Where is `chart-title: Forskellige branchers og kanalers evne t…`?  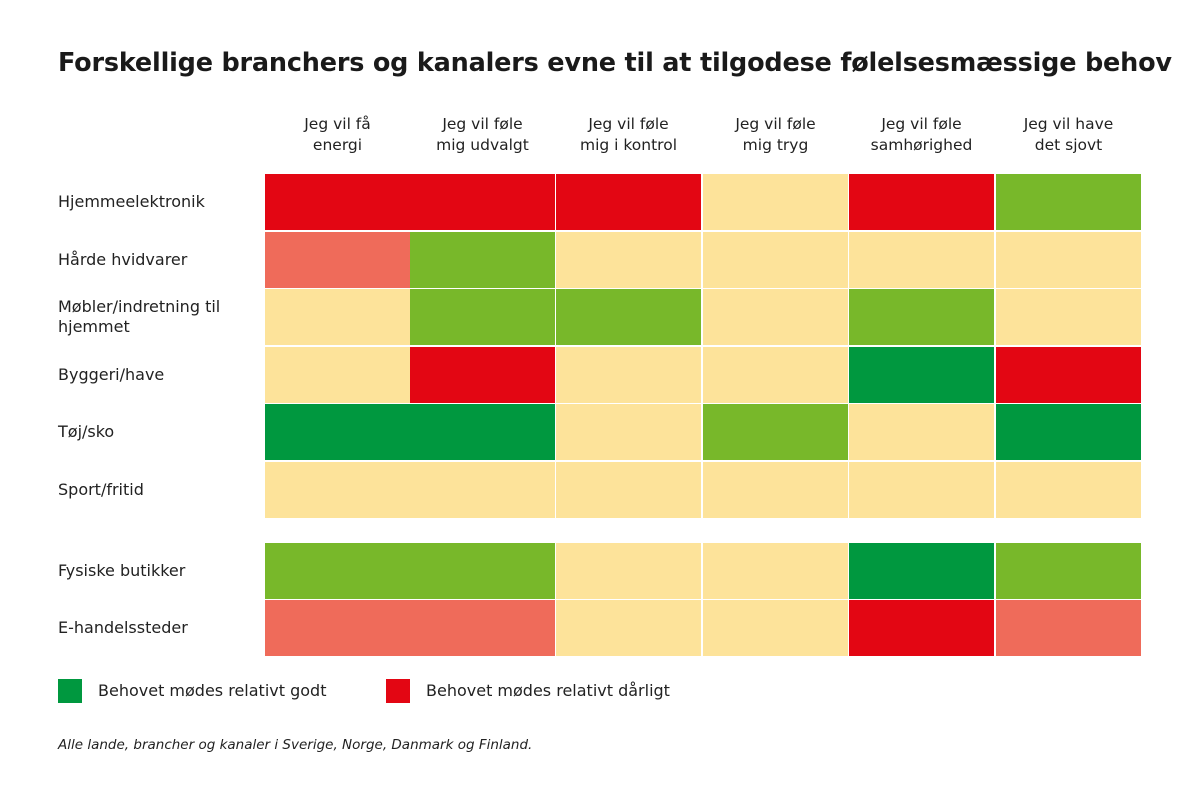 chart-title: Forskellige branchers og kanalers evne t… is located at coordinates (615, 63).